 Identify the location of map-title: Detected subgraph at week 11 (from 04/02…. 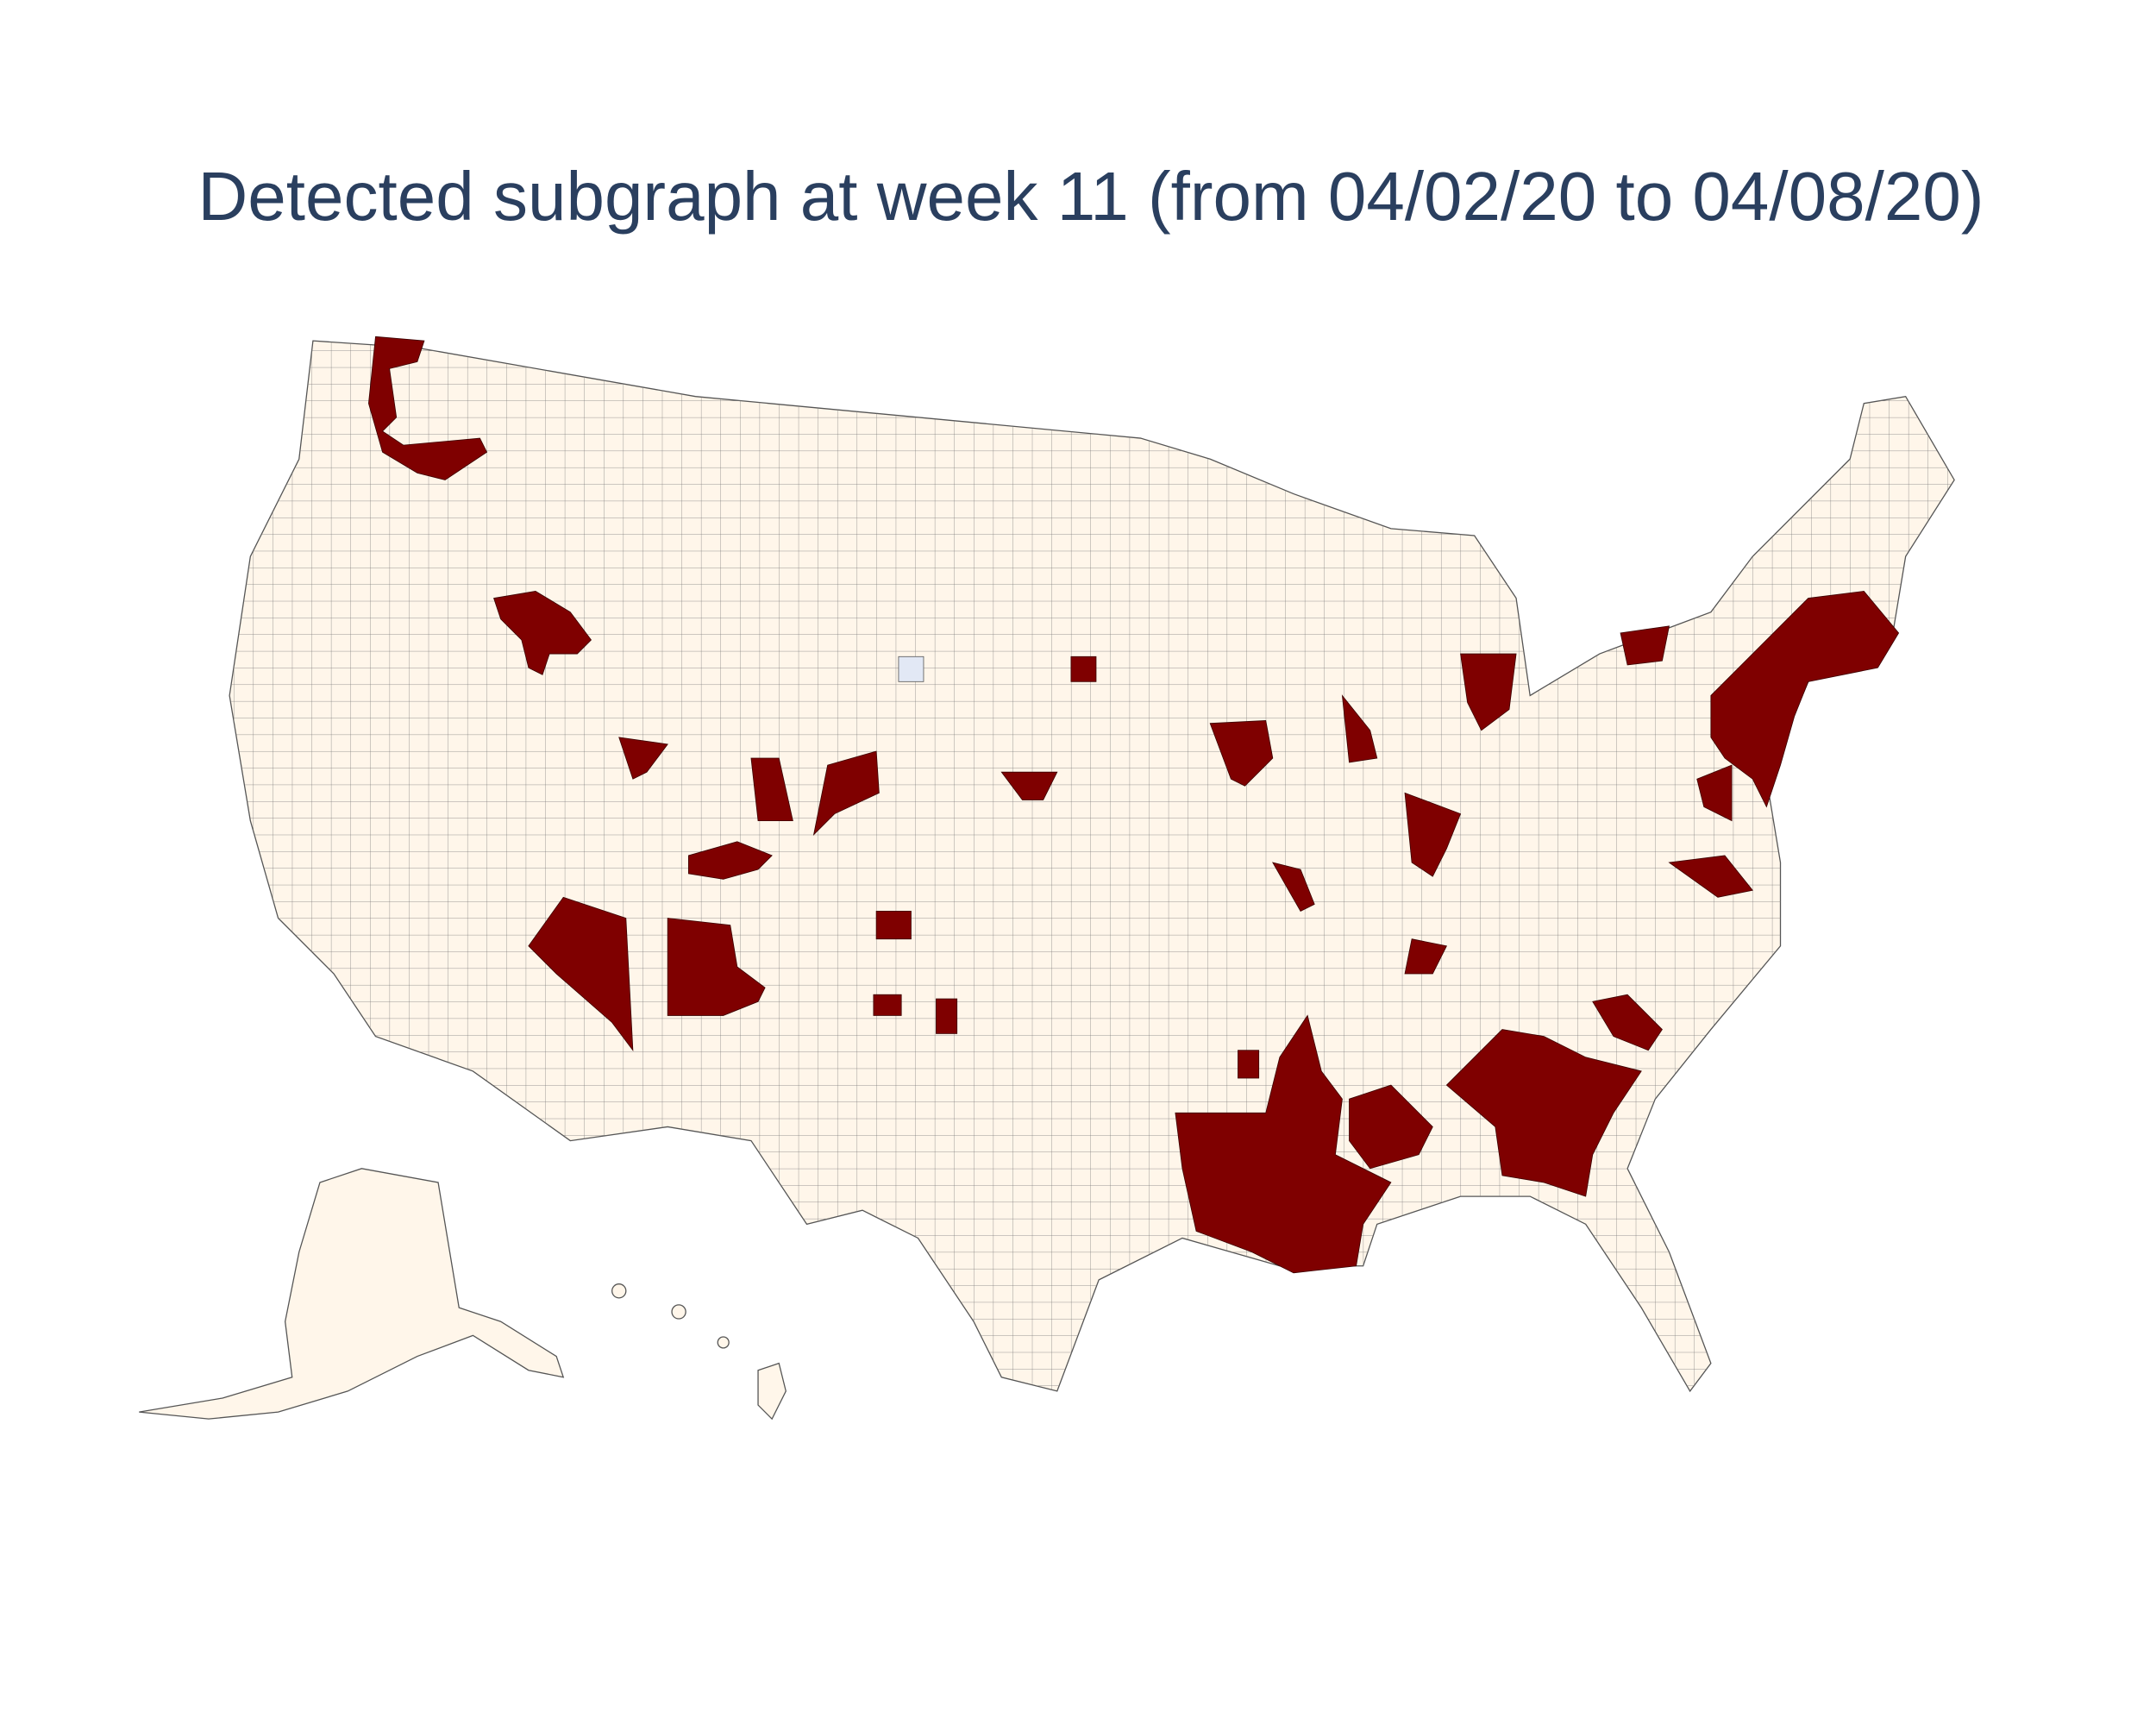
(1091, 197).